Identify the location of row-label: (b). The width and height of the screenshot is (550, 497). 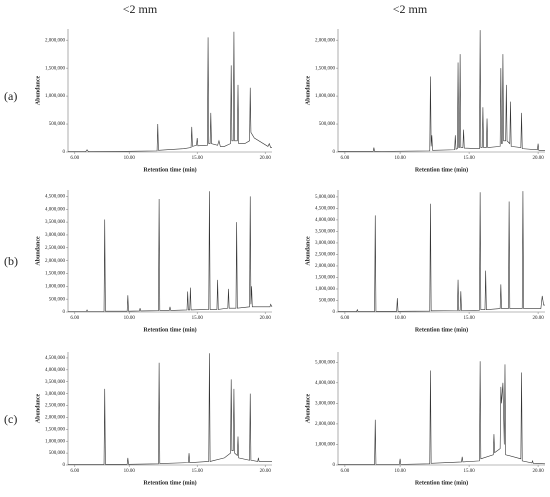
(11, 261).